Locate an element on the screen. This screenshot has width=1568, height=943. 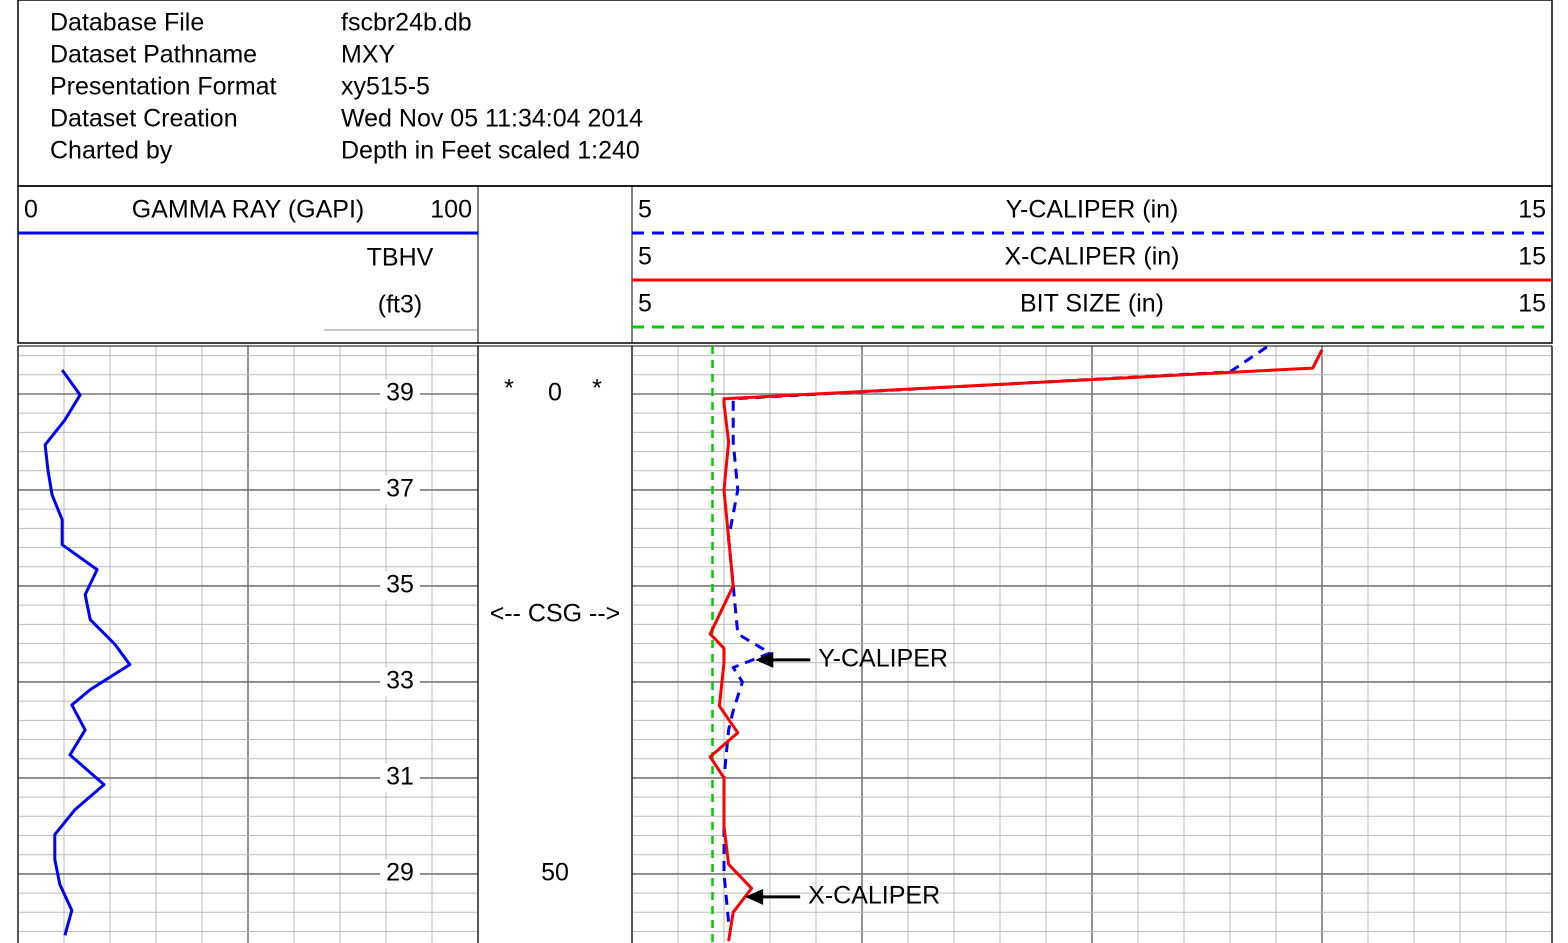
track-name: X-CALIPER (in) is located at coordinates (1091, 257).